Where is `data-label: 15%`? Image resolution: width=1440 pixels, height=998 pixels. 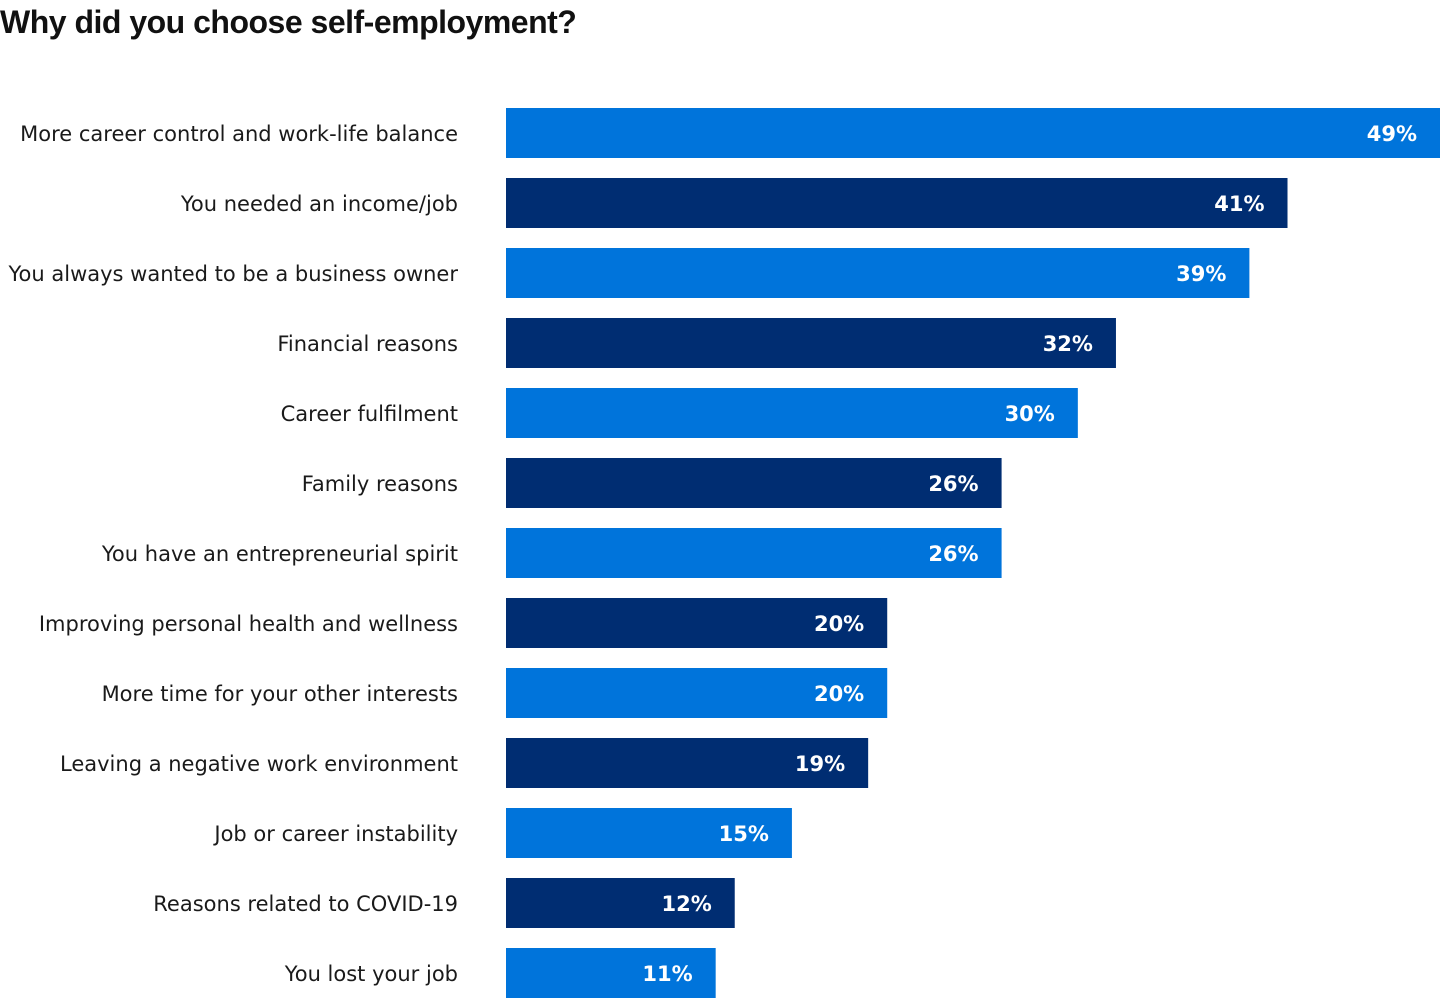 data-label: 15% is located at coordinates (744, 834).